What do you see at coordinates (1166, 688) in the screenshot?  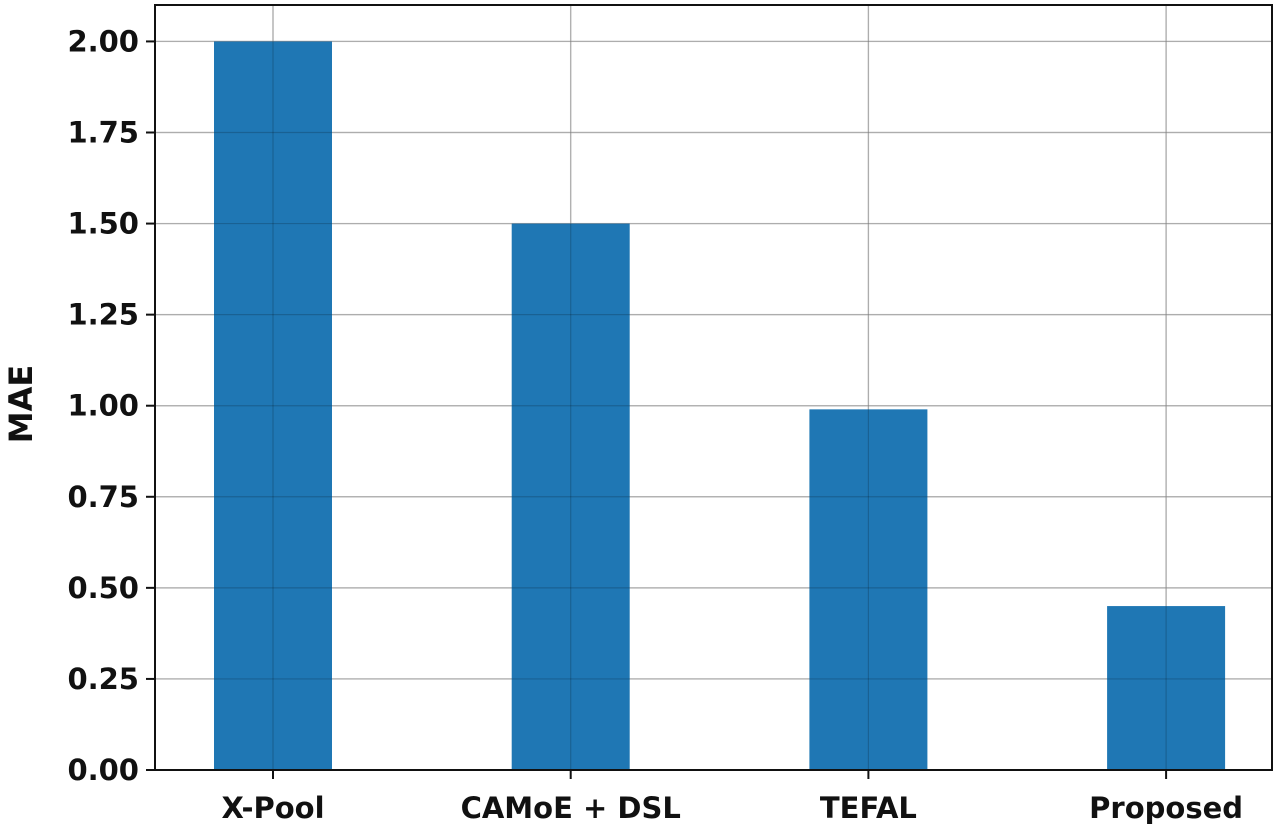 I see `bar-proposed` at bounding box center [1166, 688].